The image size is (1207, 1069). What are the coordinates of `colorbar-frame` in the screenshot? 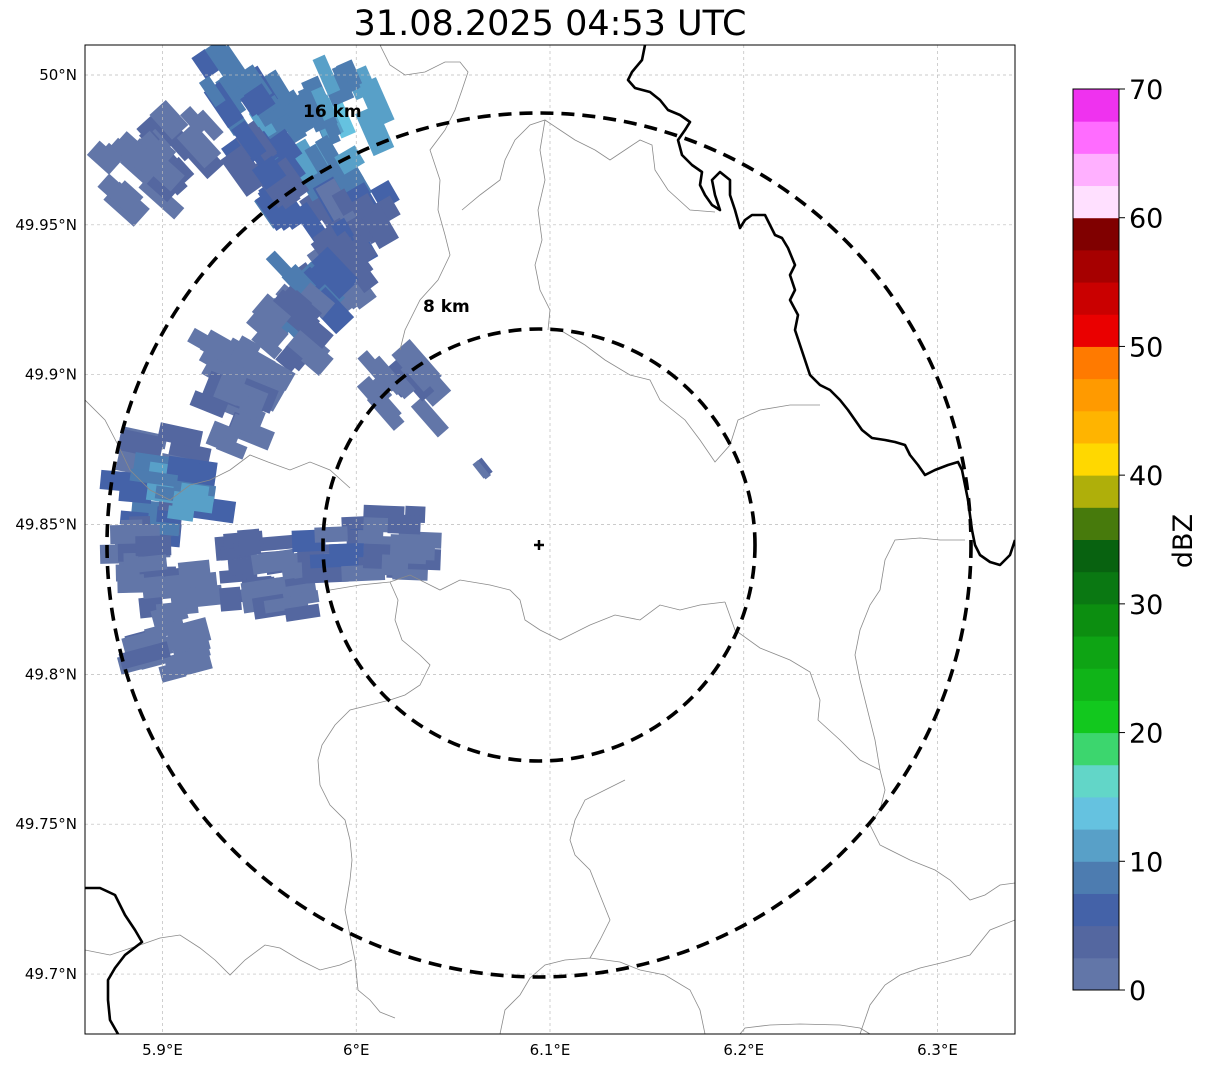 It's located at (1096, 539).